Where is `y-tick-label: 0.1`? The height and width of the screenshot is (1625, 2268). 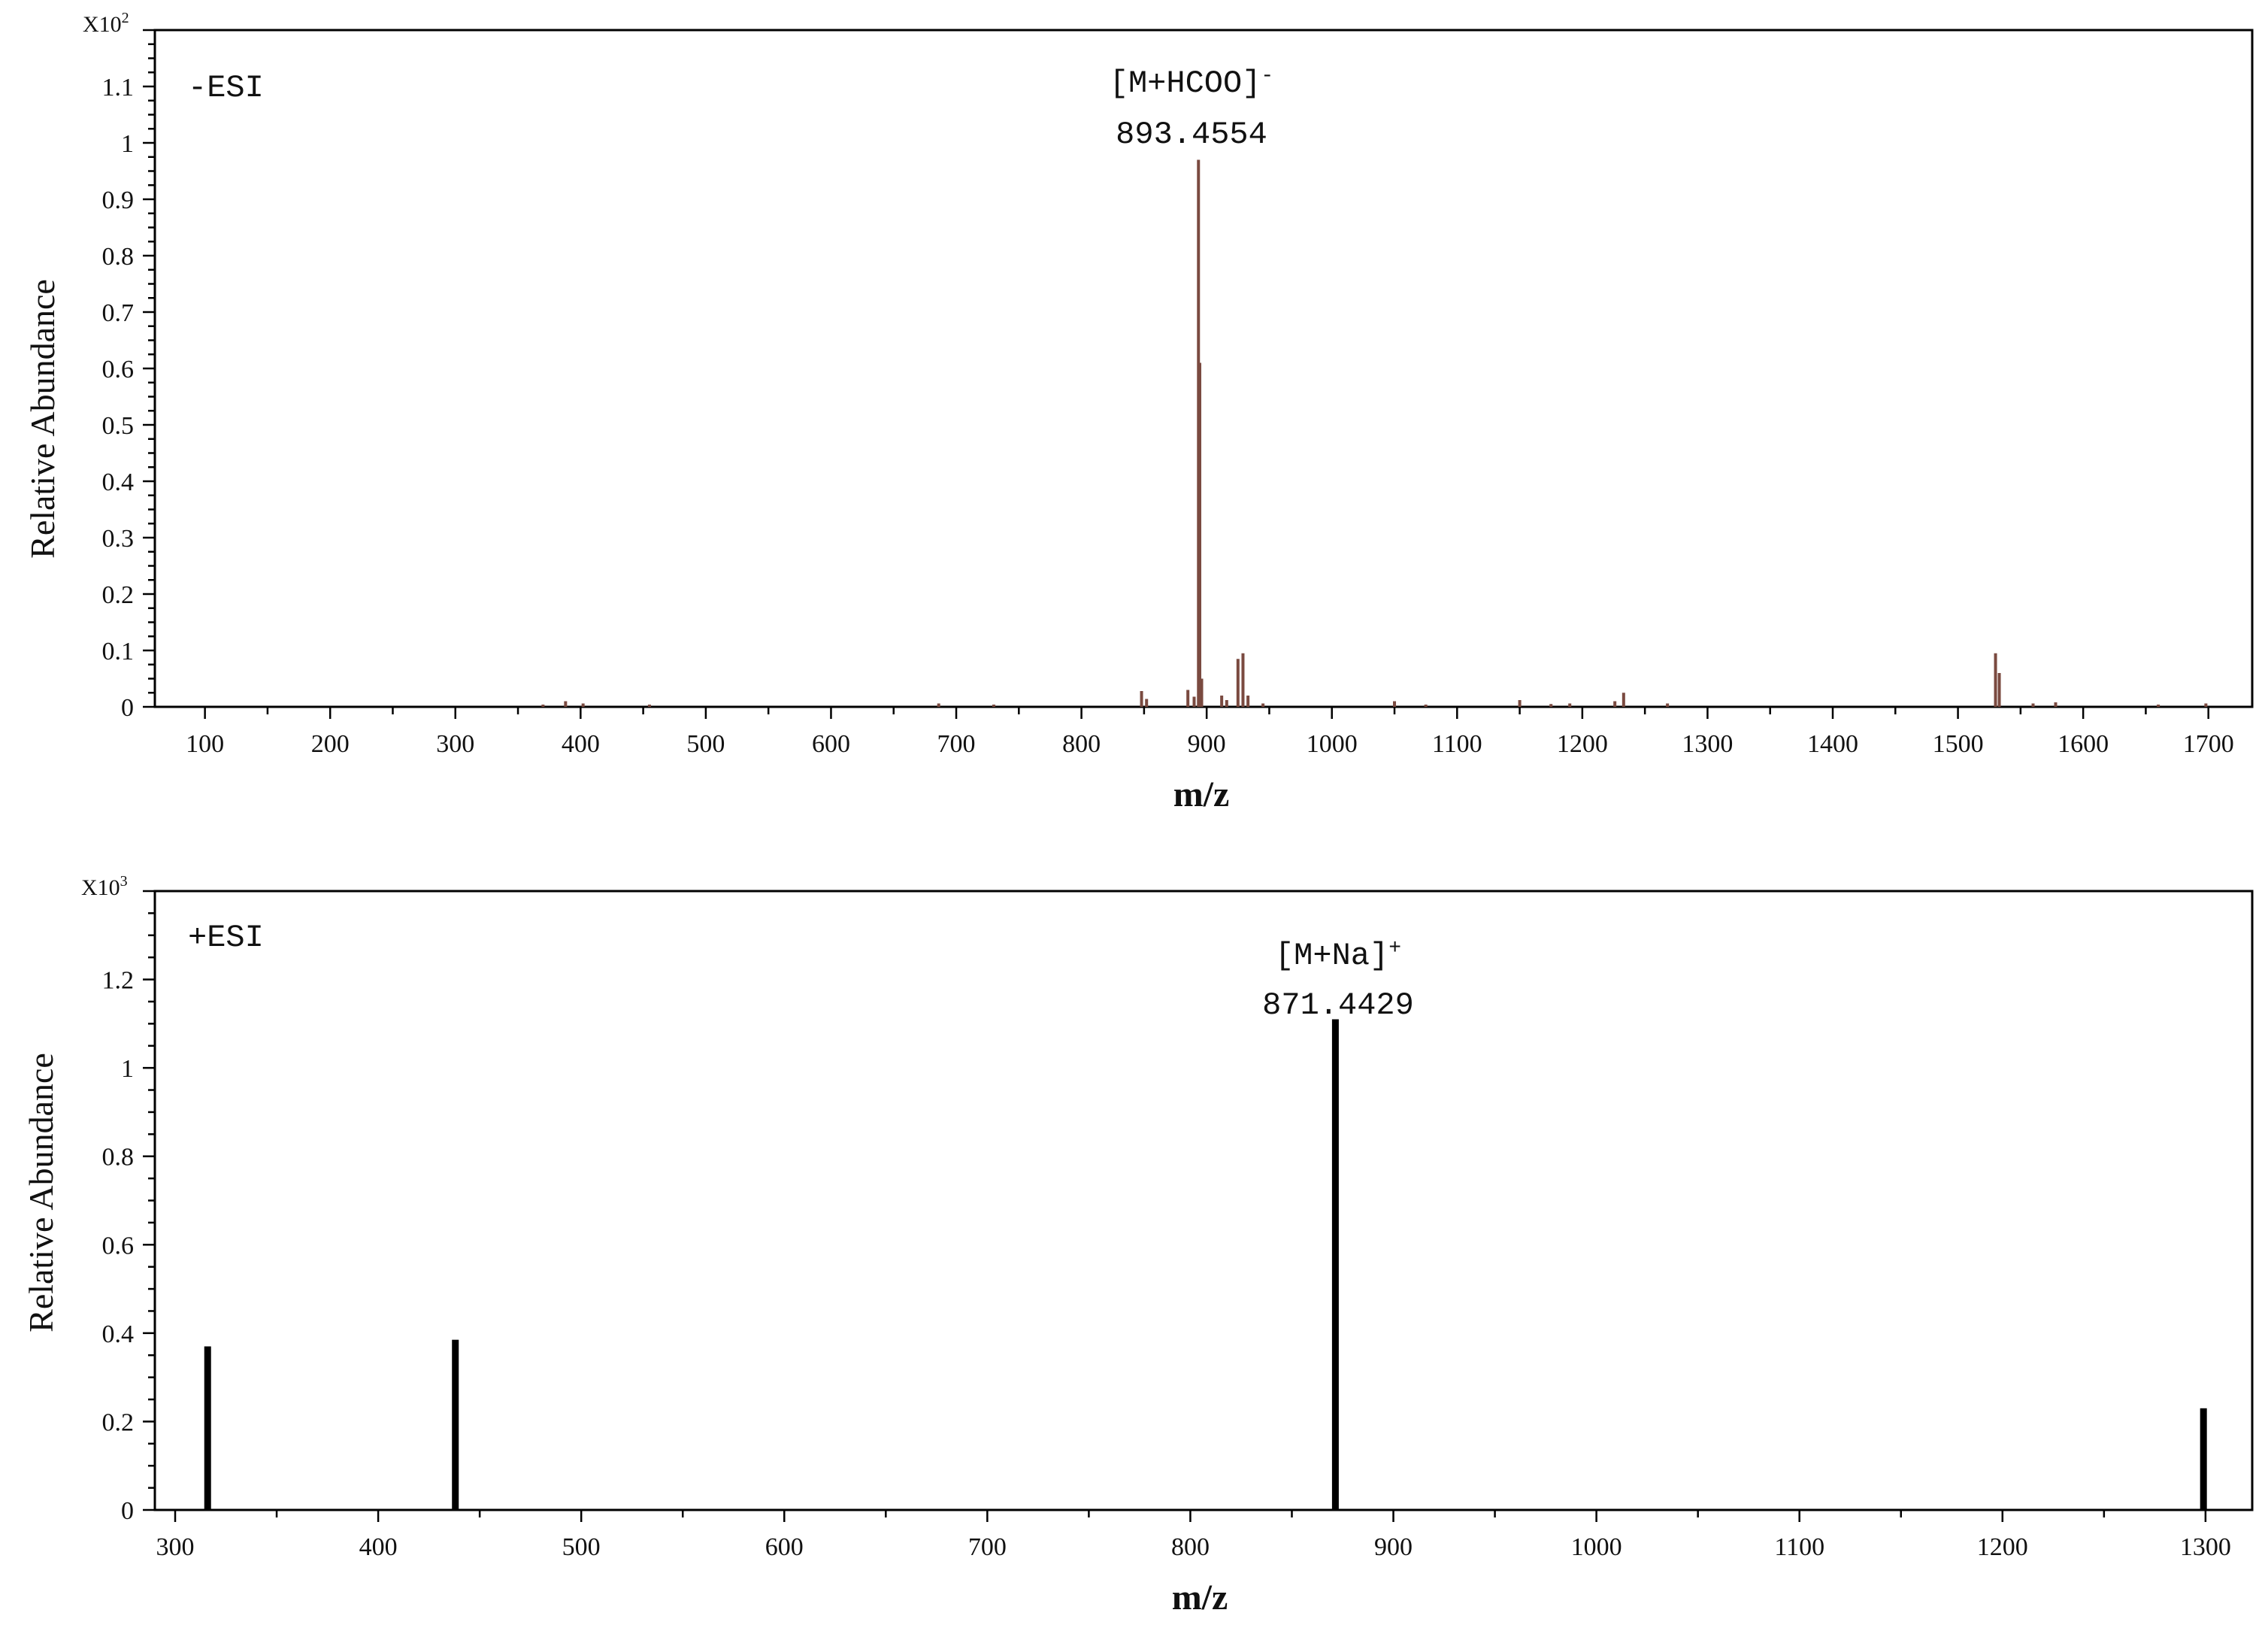 y-tick-label: 0.1 is located at coordinates (118, 651).